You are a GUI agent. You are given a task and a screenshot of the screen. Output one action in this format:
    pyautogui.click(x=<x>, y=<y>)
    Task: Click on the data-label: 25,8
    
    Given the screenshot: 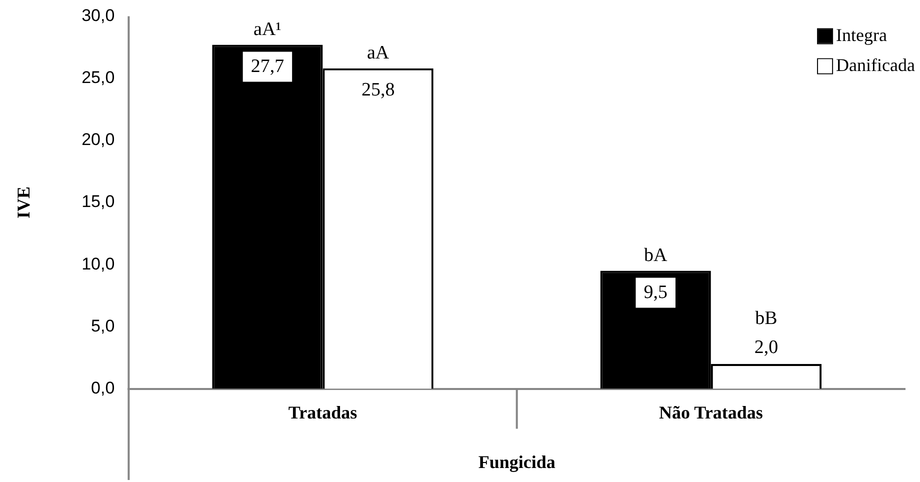 What is the action you would take?
    pyautogui.click(x=378, y=89)
    